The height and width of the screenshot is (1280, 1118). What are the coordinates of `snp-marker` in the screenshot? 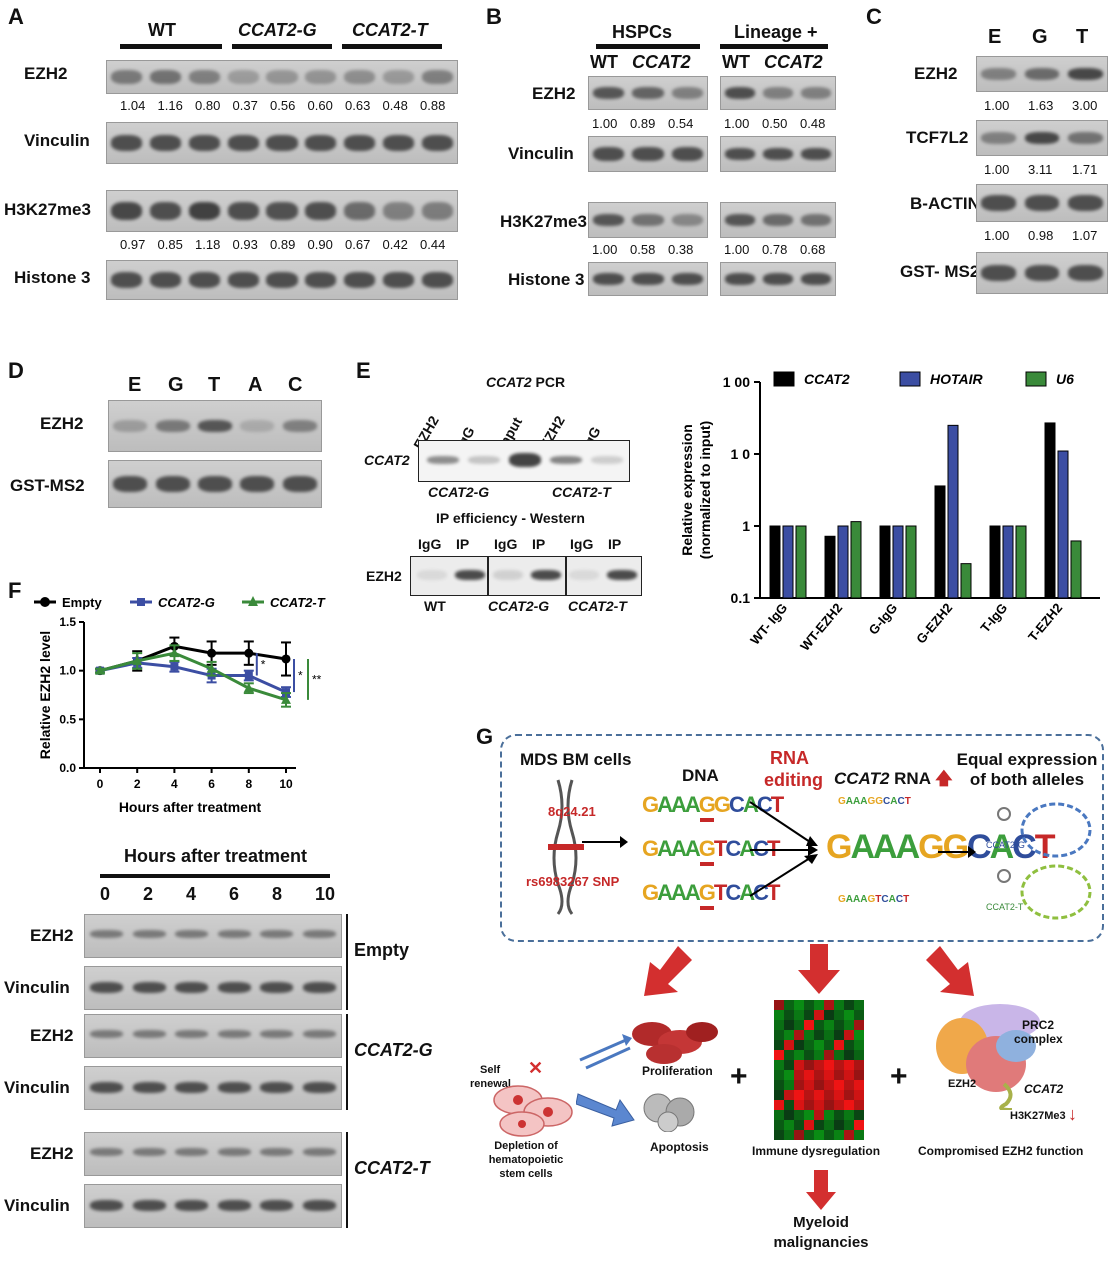 It's located at (707, 820).